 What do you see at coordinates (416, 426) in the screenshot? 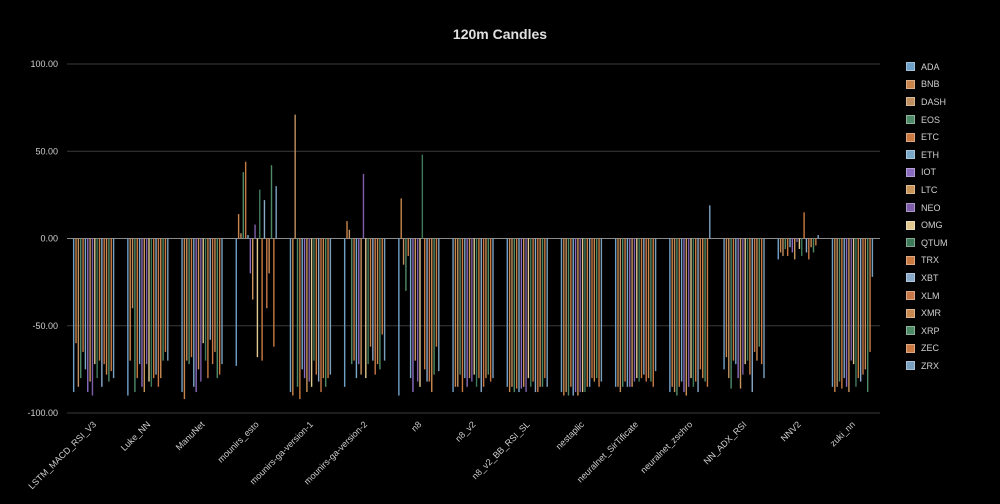
I see `x-tick-label: n8` at bounding box center [416, 426].